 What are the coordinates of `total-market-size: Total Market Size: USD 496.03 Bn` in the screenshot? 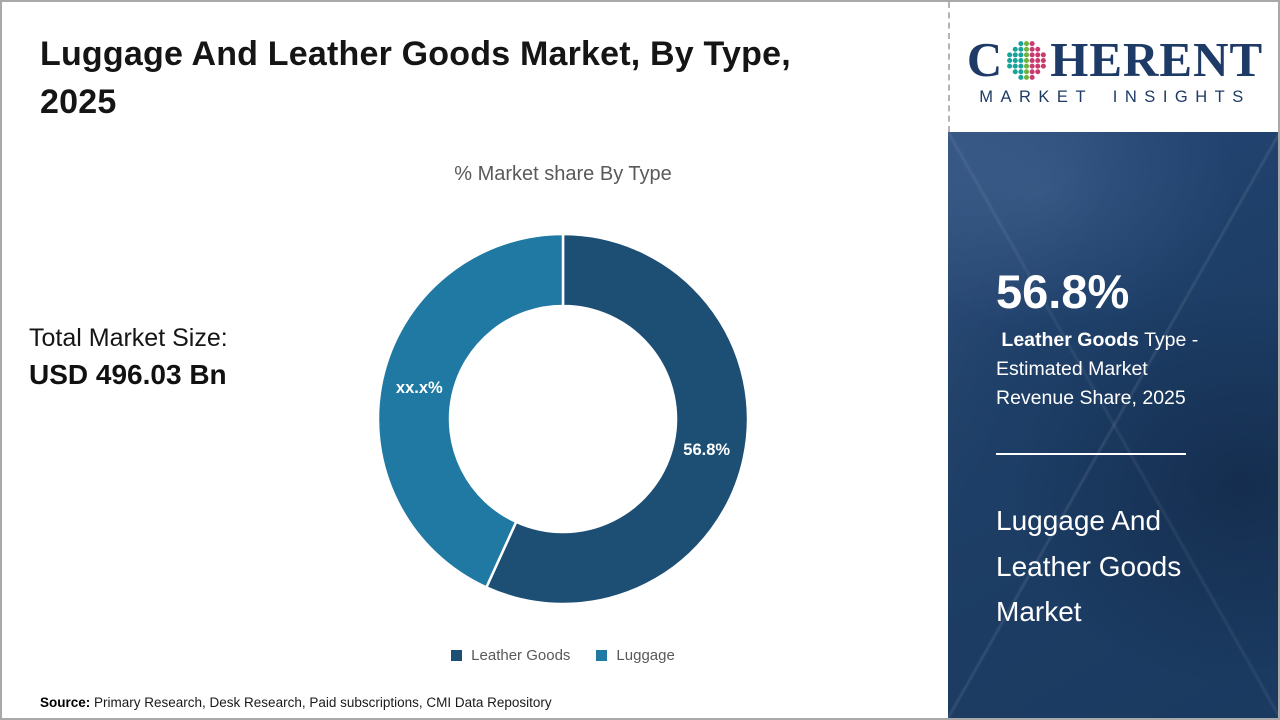 It's located at (128, 357).